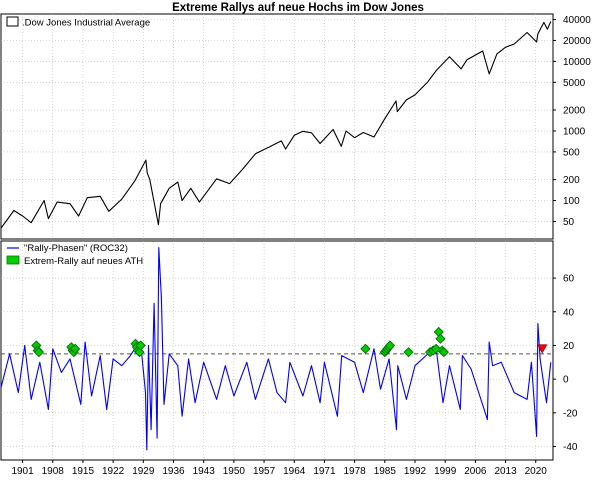 Image resolution: width=595 pixels, height=485 pixels. Describe the element at coordinates (22, 471) in the screenshot. I see `x-tick-label: 1901` at that location.